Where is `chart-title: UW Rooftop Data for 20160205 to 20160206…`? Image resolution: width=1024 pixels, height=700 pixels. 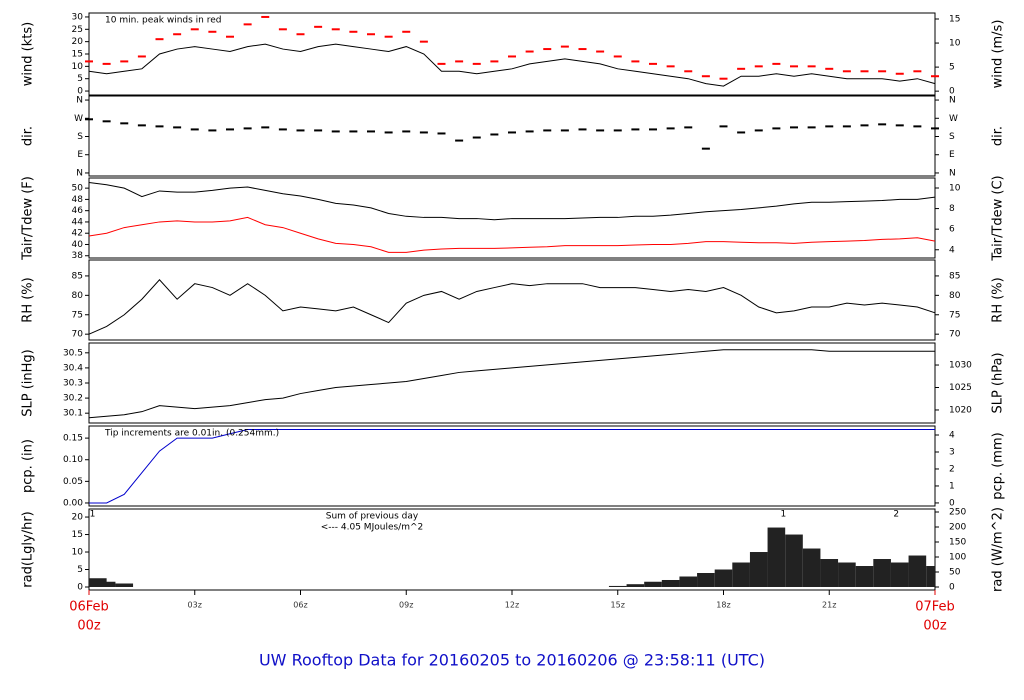
chart-title: UW Rooftop Data for 20160205 to 20160206… is located at coordinates (512, 660).